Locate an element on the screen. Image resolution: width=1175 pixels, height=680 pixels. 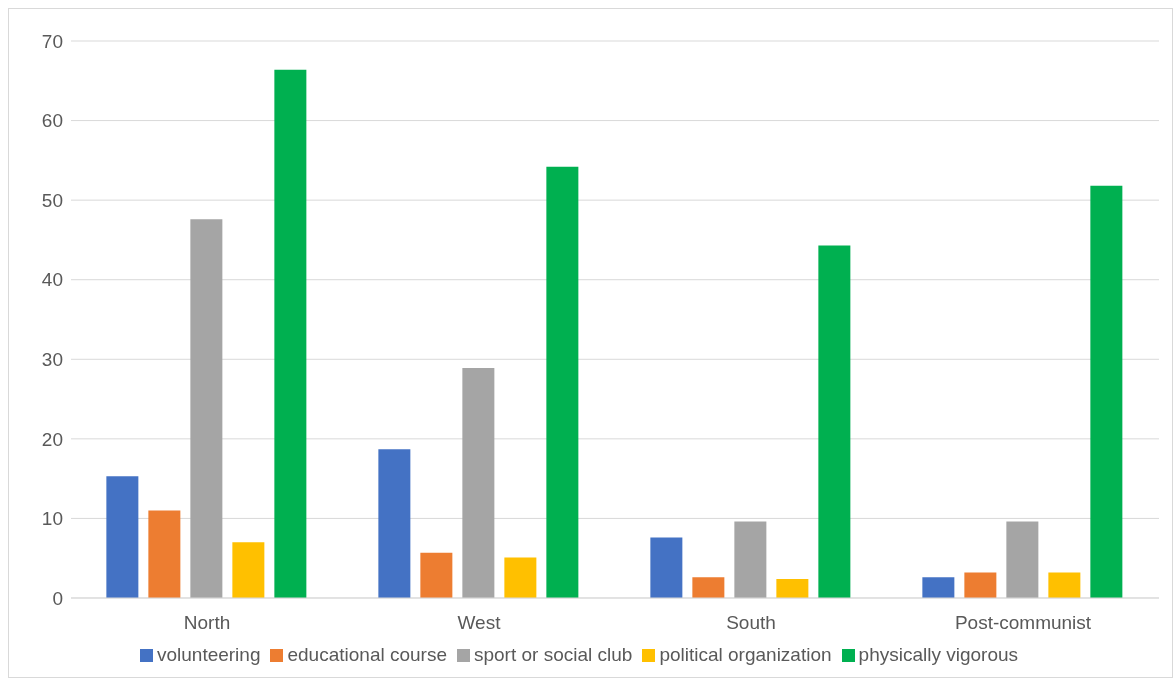
y-tick-label: 40 is located at coordinates (52, 280).